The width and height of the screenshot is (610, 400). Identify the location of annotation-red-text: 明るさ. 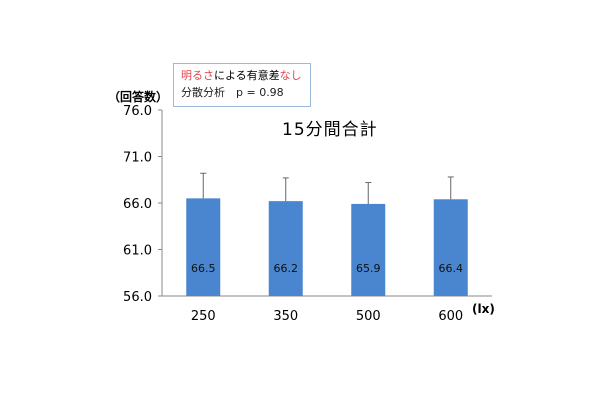
(197, 75).